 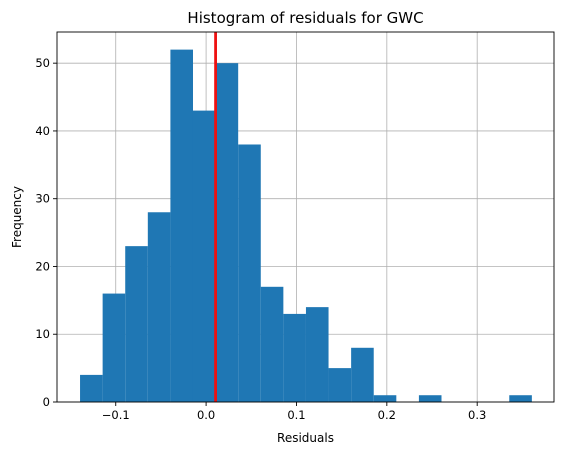 What do you see at coordinates (477, 415) in the screenshot?
I see `x-tick-label: 0.3` at bounding box center [477, 415].